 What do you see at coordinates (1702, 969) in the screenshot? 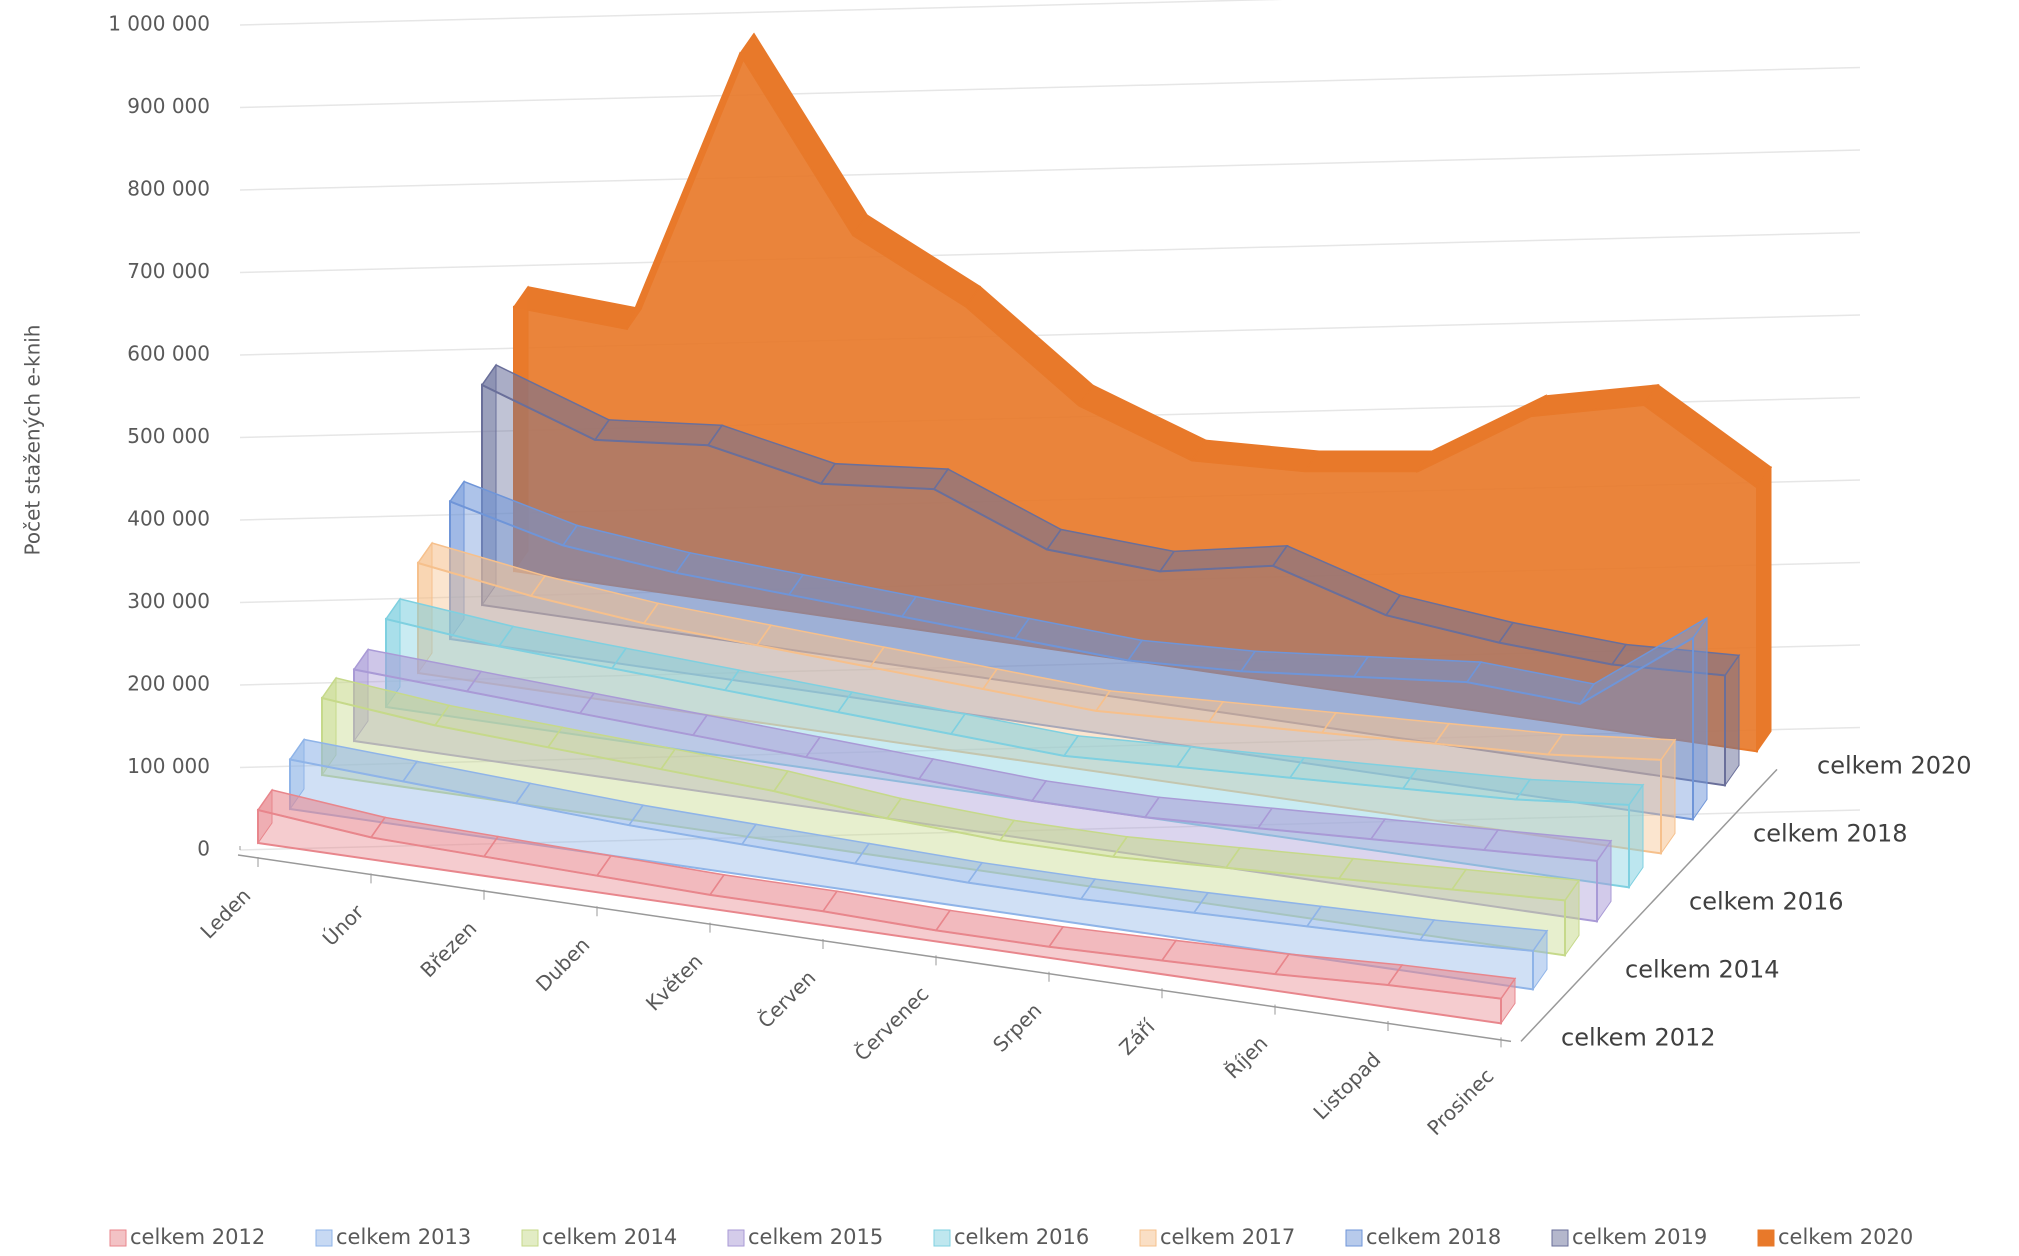
I see `depth-label: celkem 2014` at bounding box center [1702, 969].